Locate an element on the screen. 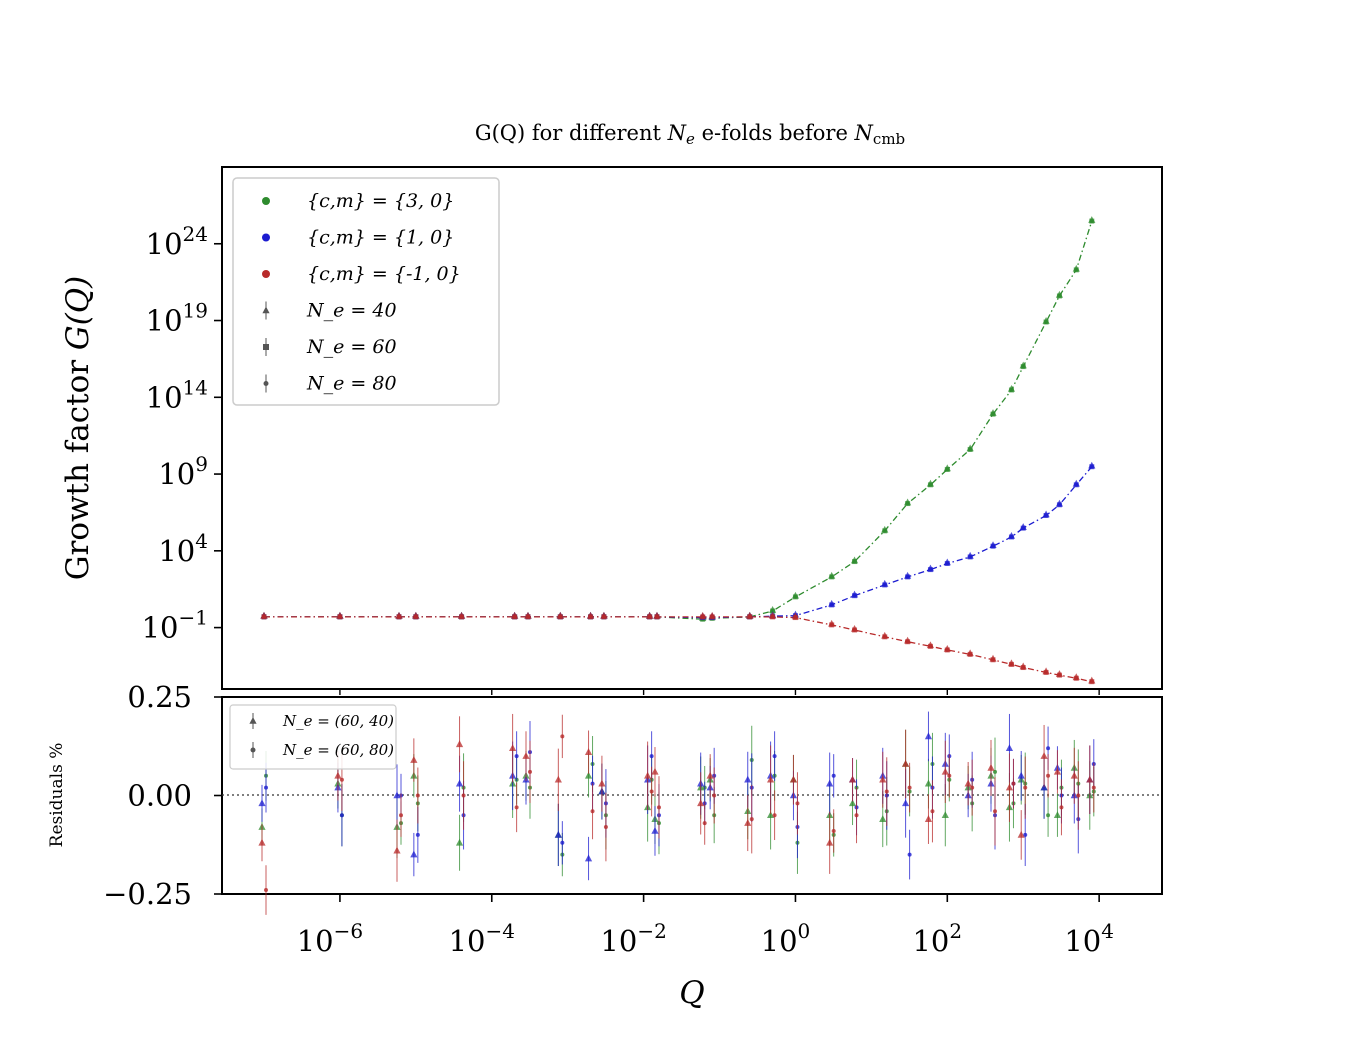 This screenshot has height=1050, width=1350. main-y-tick-label: 1019 is located at coordinates (177, 318).